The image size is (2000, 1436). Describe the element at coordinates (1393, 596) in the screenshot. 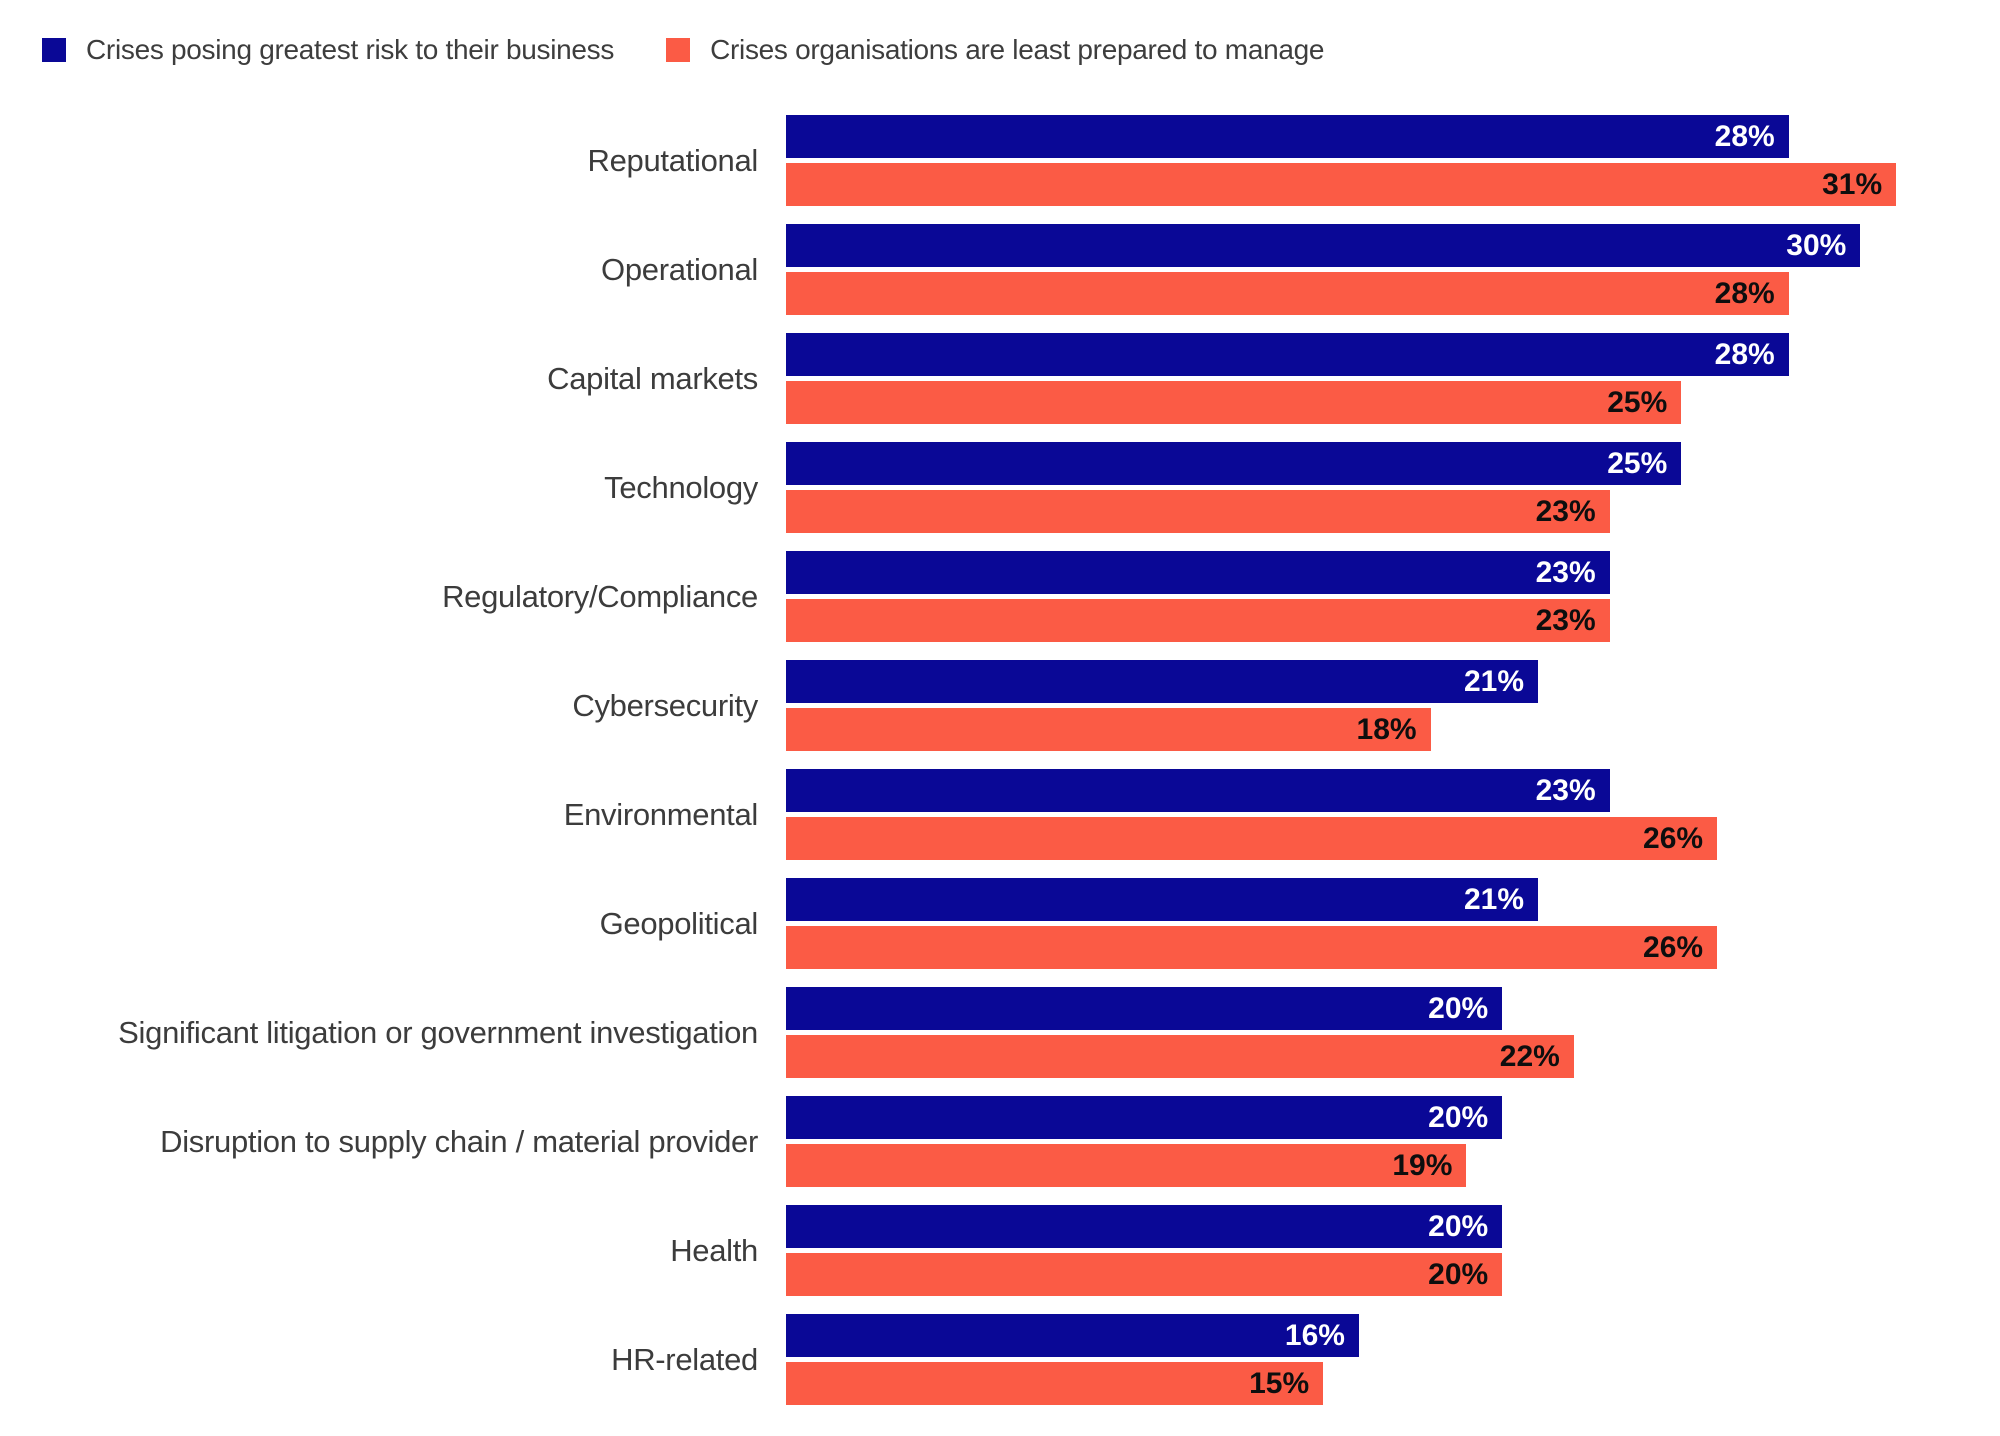

I see `bar-pair: 23% 23%` at that location.